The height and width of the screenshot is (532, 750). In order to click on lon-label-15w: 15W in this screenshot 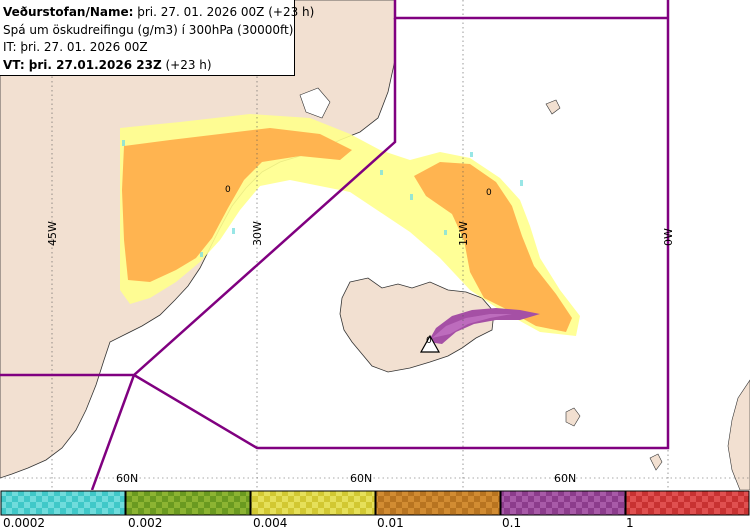, I will do `click(463, 233)`.